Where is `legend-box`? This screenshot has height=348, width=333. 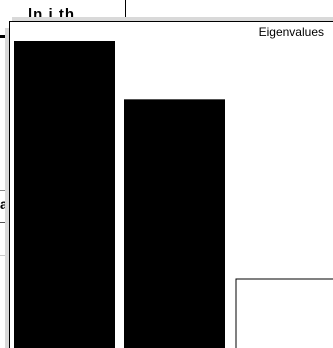 legend-box is located at coordinates (284, 313).